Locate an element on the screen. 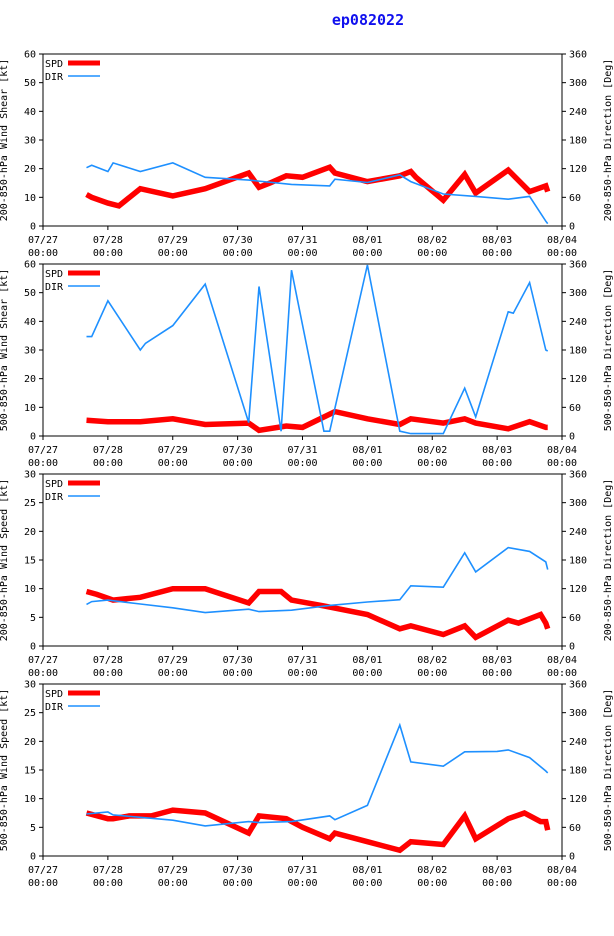  panel-4-x-tick-date: 07/29 is located at coordinates (173, 870).